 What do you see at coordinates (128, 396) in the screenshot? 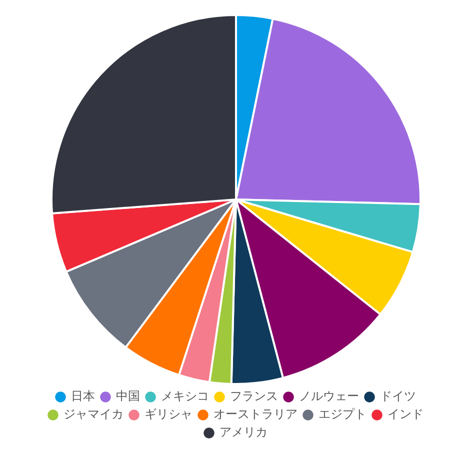
I see `legend-label: 中国` at bounding box center [128, 396].